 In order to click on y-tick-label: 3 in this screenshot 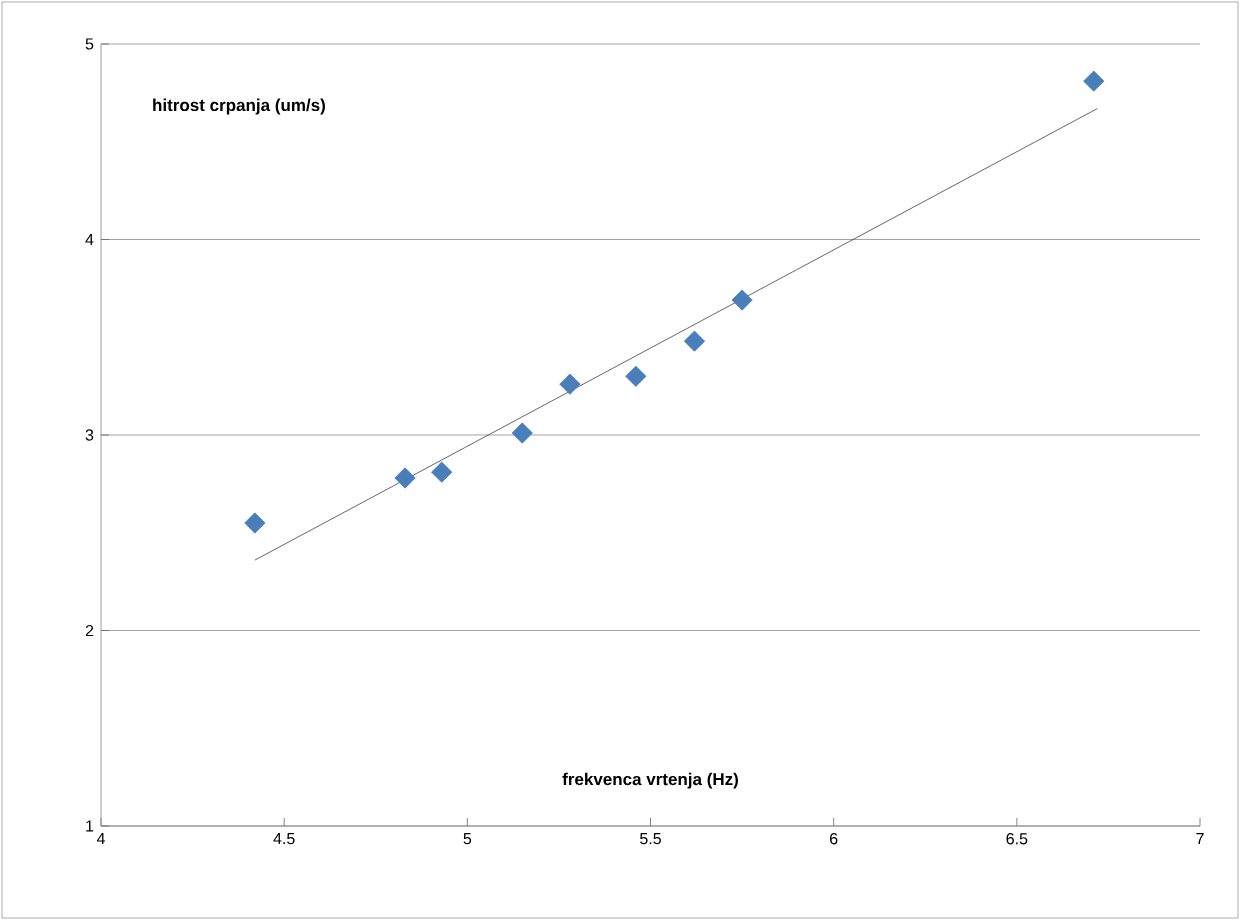, I will do `click(89, 435)`.